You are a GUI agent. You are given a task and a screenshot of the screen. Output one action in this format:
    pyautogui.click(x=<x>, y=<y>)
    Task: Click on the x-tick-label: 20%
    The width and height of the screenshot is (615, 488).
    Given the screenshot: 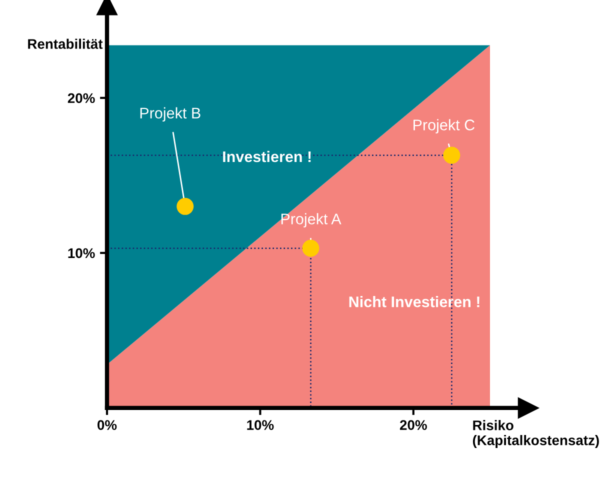 What is the action you would take?
    pyautogui.click(x=413, y=425)
    